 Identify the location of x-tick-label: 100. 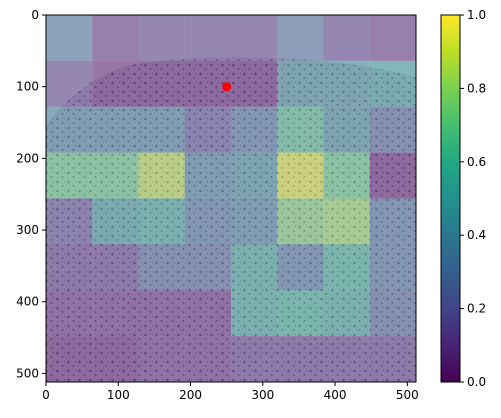
(118, 395).